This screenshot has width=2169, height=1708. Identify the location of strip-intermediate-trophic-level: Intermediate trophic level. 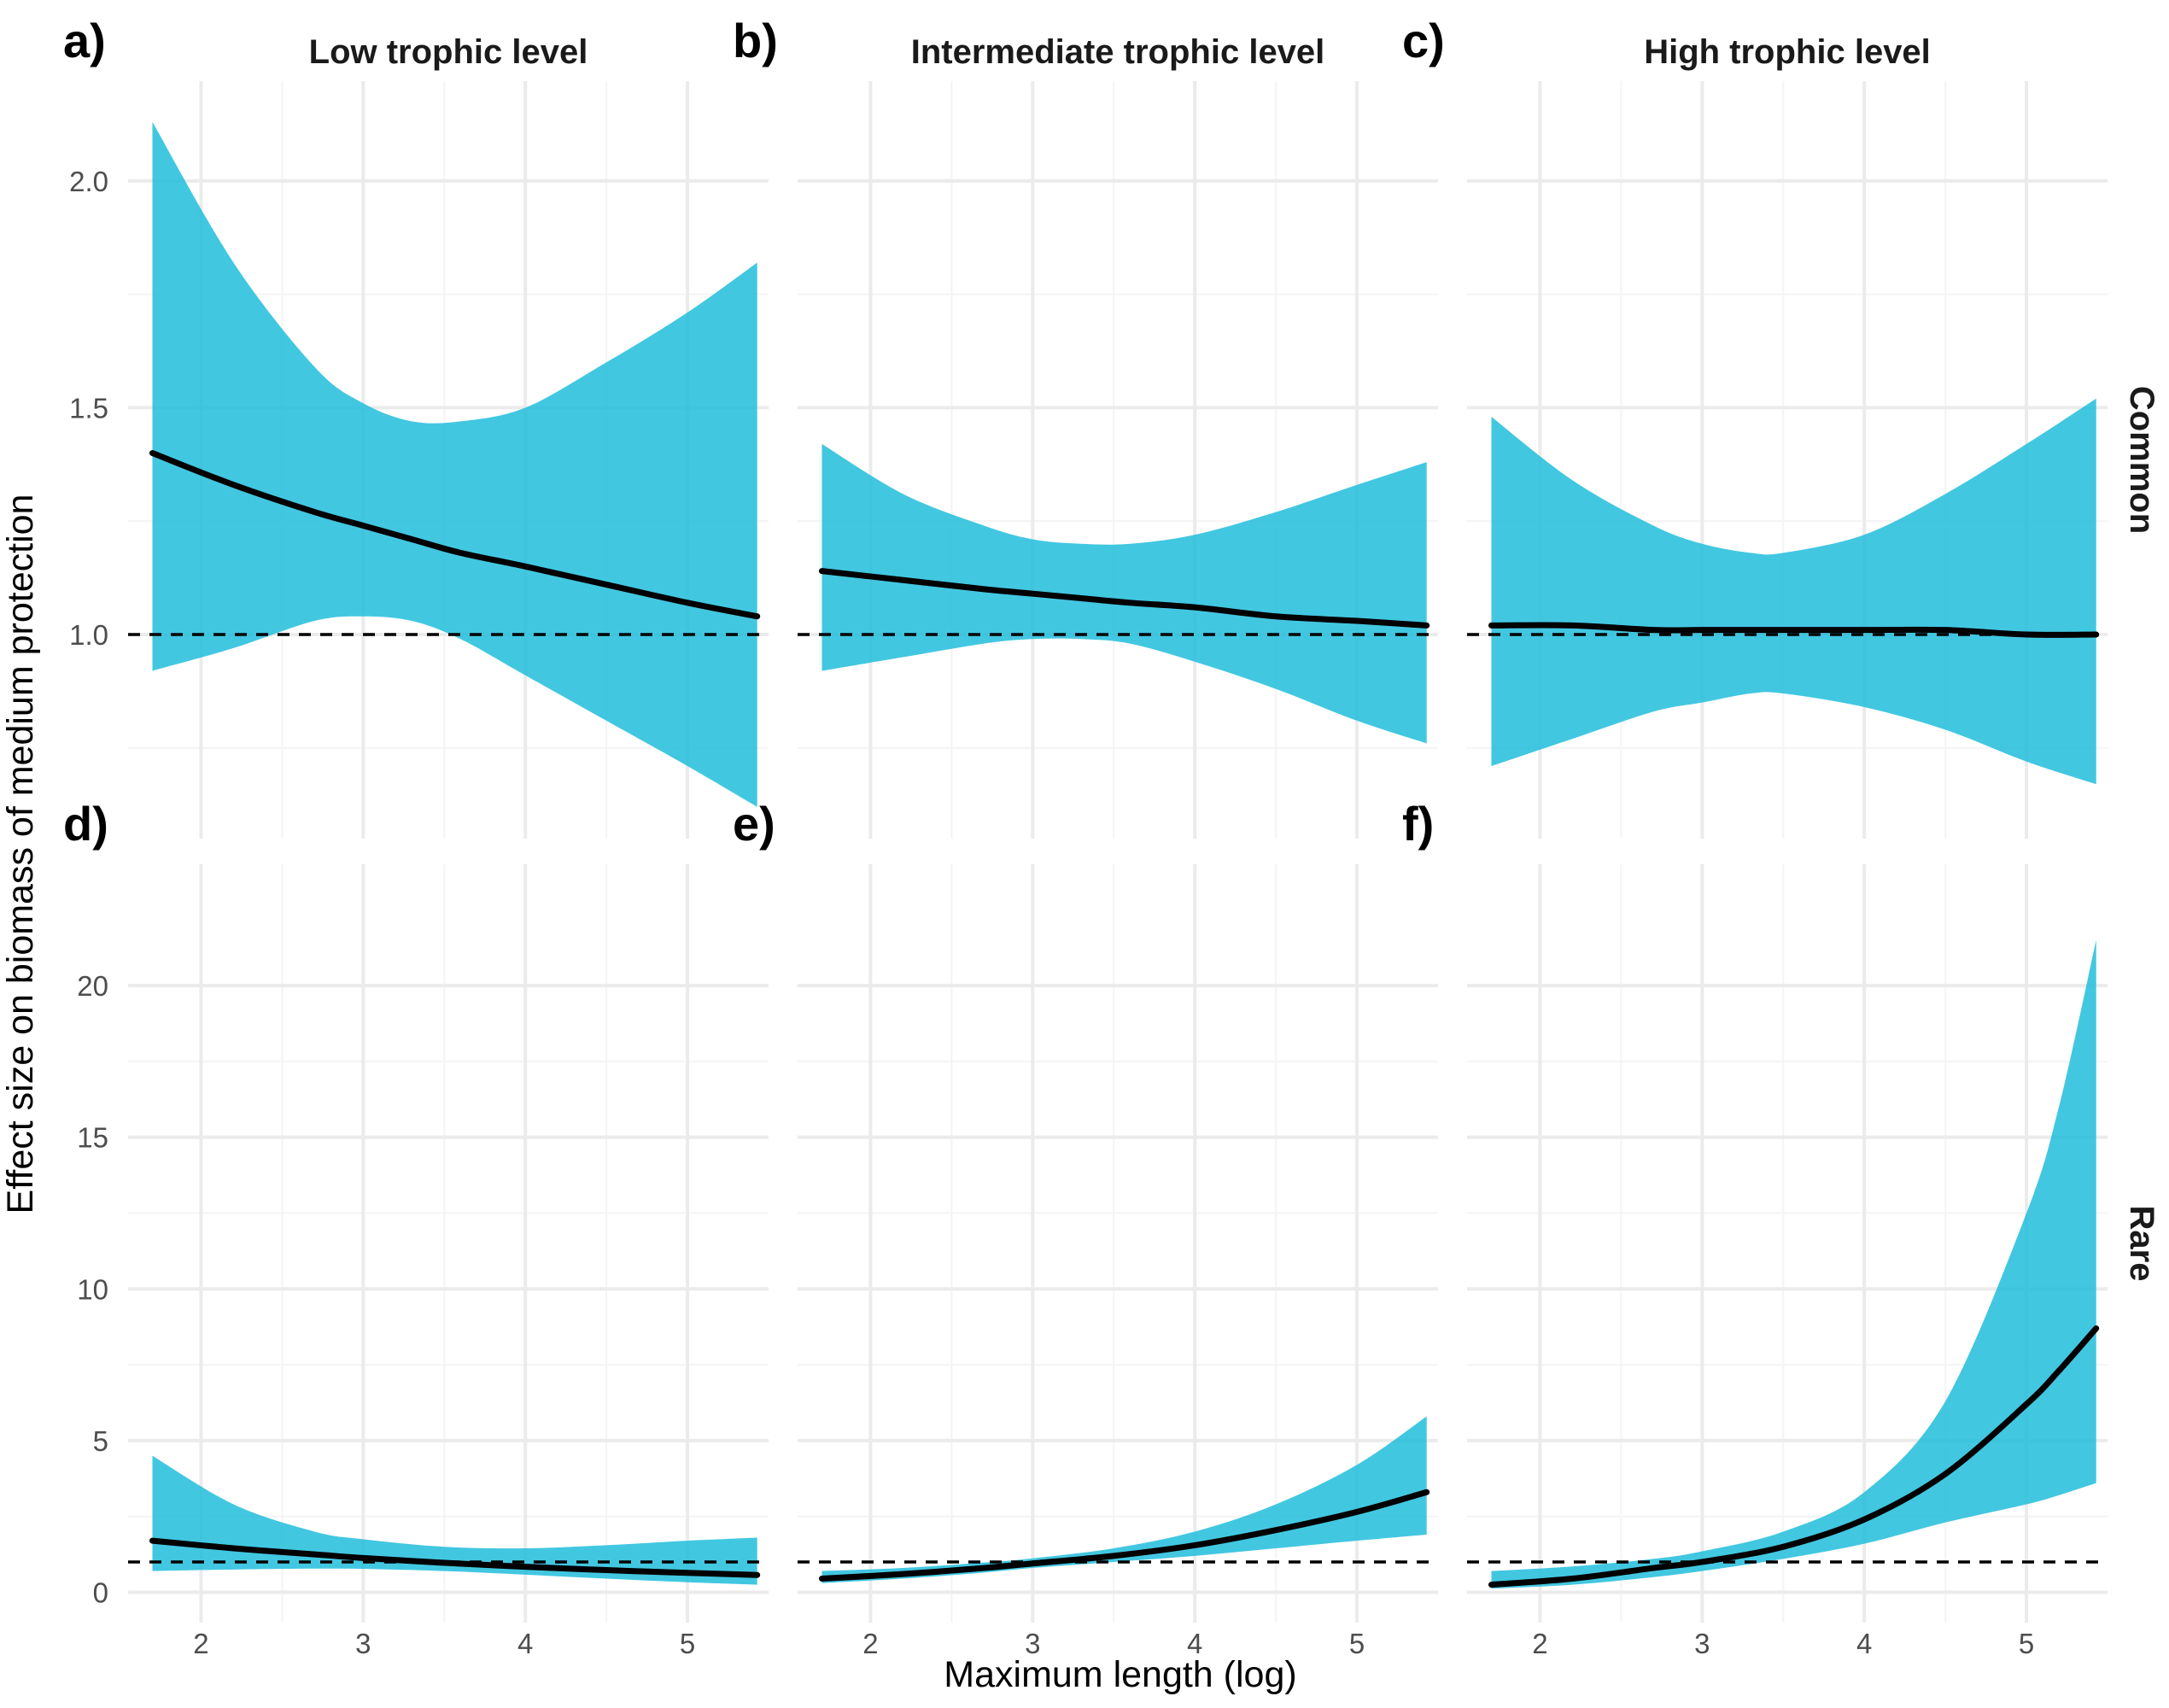
(1118, 52).